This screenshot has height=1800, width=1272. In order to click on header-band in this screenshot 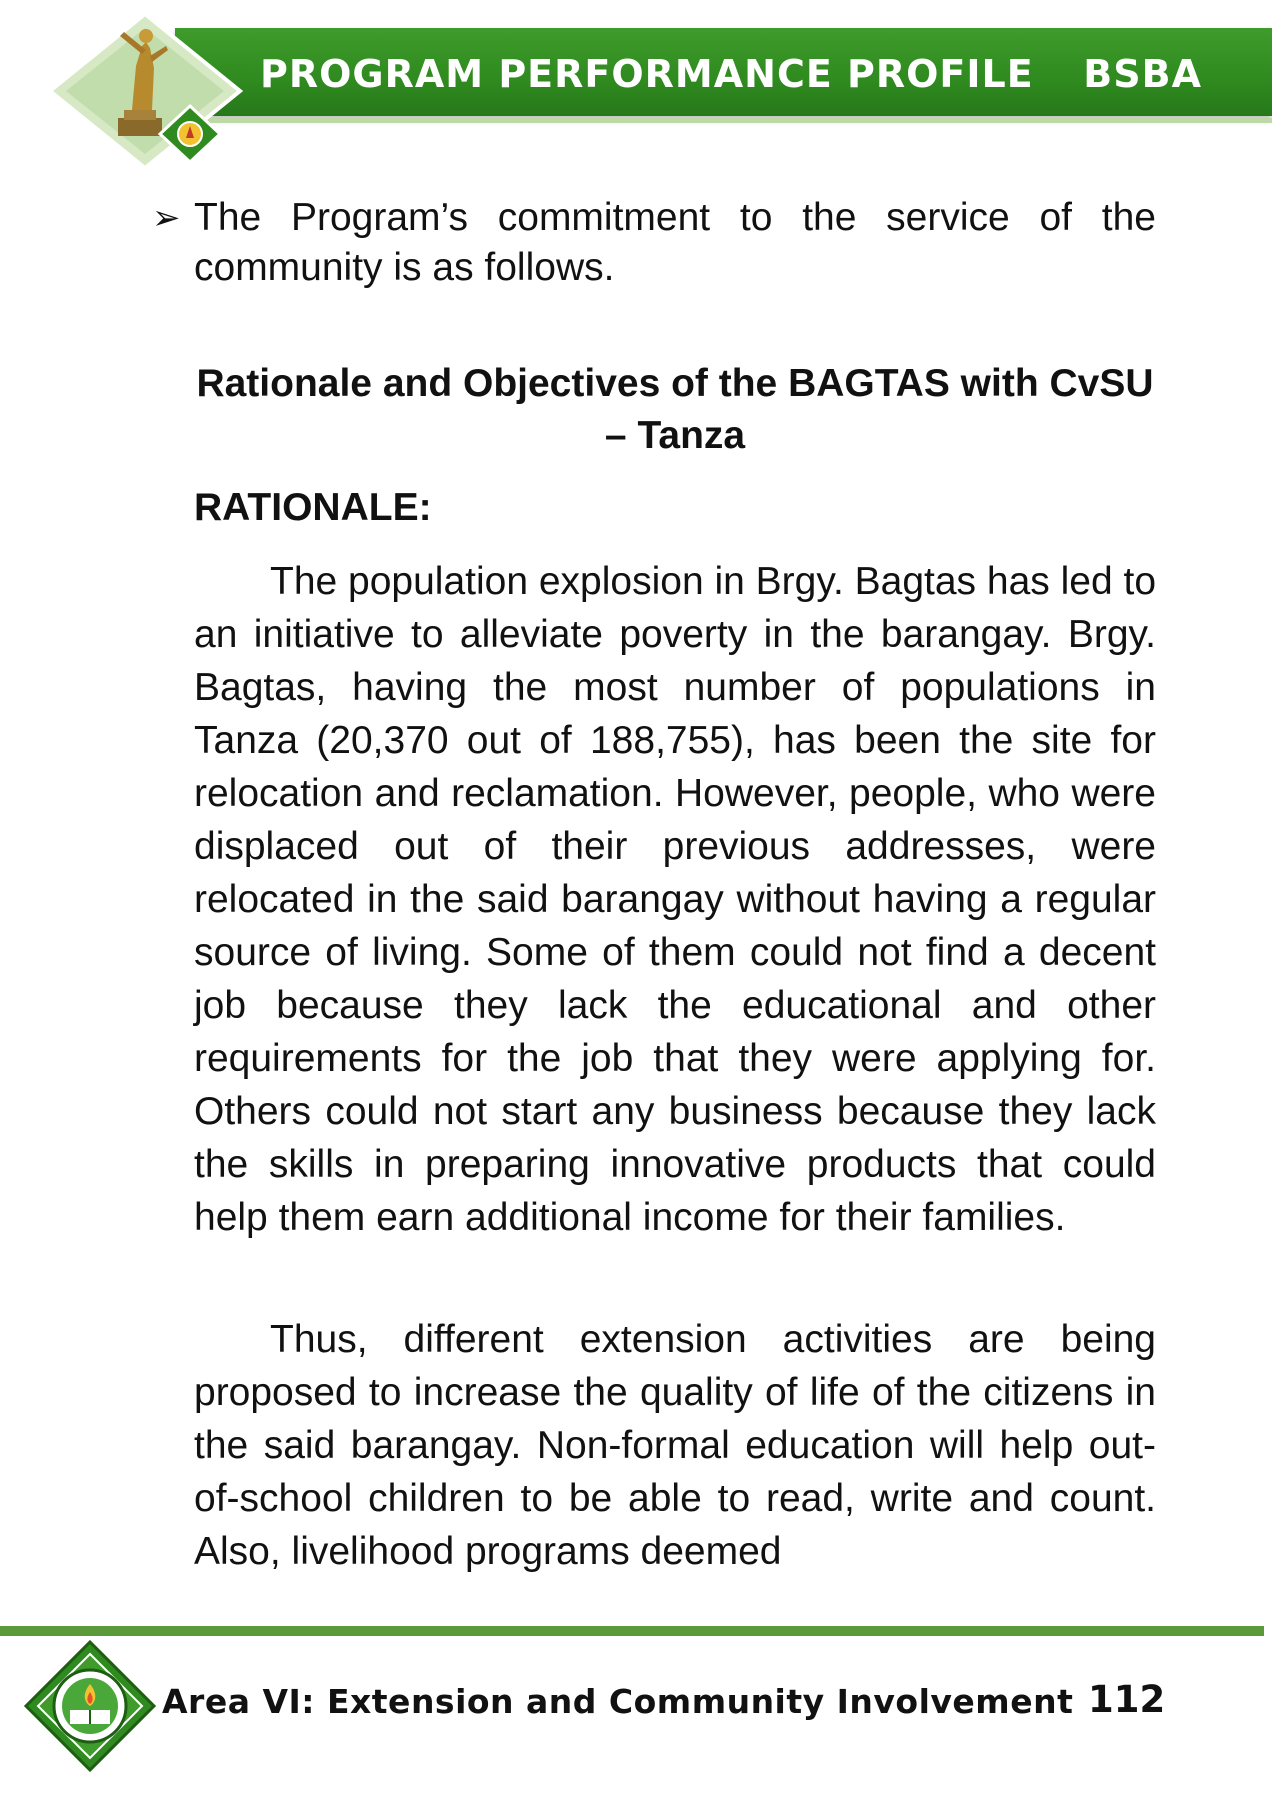, I will do `click(723, 72)`.